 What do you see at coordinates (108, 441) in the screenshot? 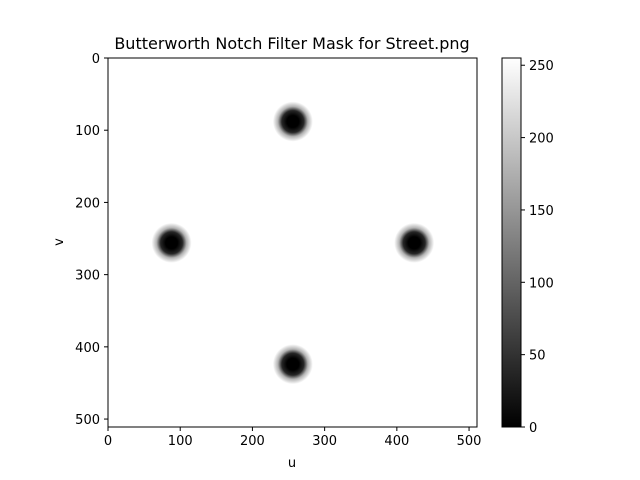
I see `x-tick-label: 0` at bounding box center [108, 441].